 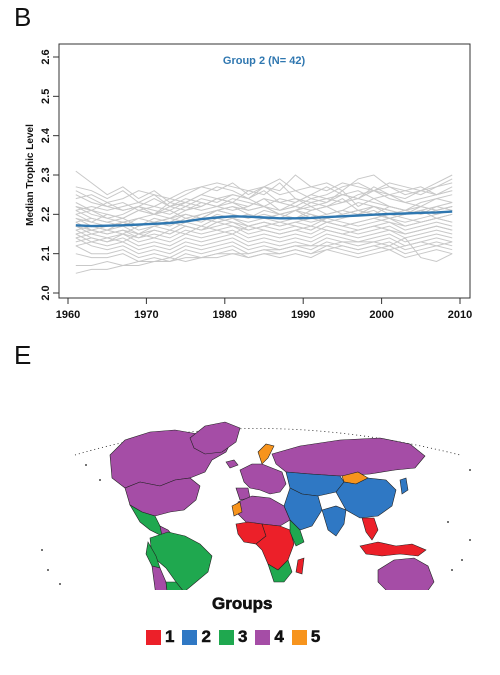 What do you see at coordinates (242, 637) in the screenshot?
I see `legend-label: 3` at bounding box center [242, 637].